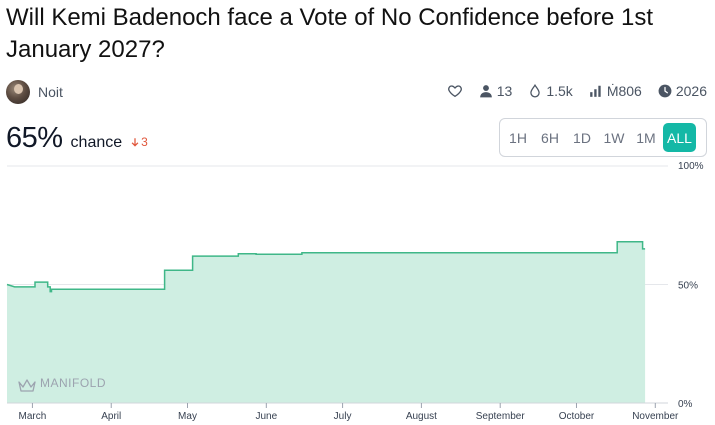 This screenshot has height=425, width=715. I want to click on probability-display: 65% chance 3, so click(77, 138).